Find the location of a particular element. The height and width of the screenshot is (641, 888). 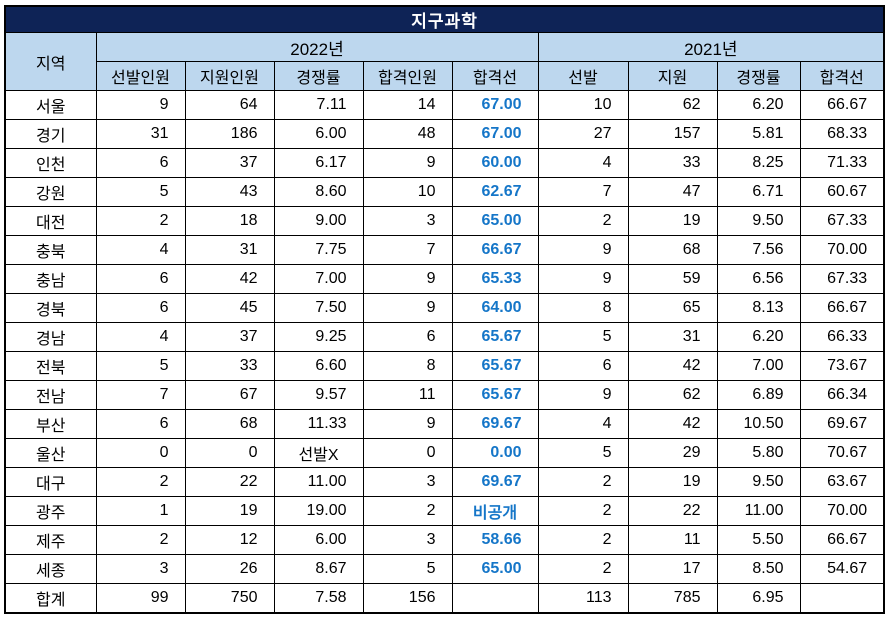

table-row: 합계 99 750 7.58 156 113 785 6.95 is located at coordinates (444, 598).